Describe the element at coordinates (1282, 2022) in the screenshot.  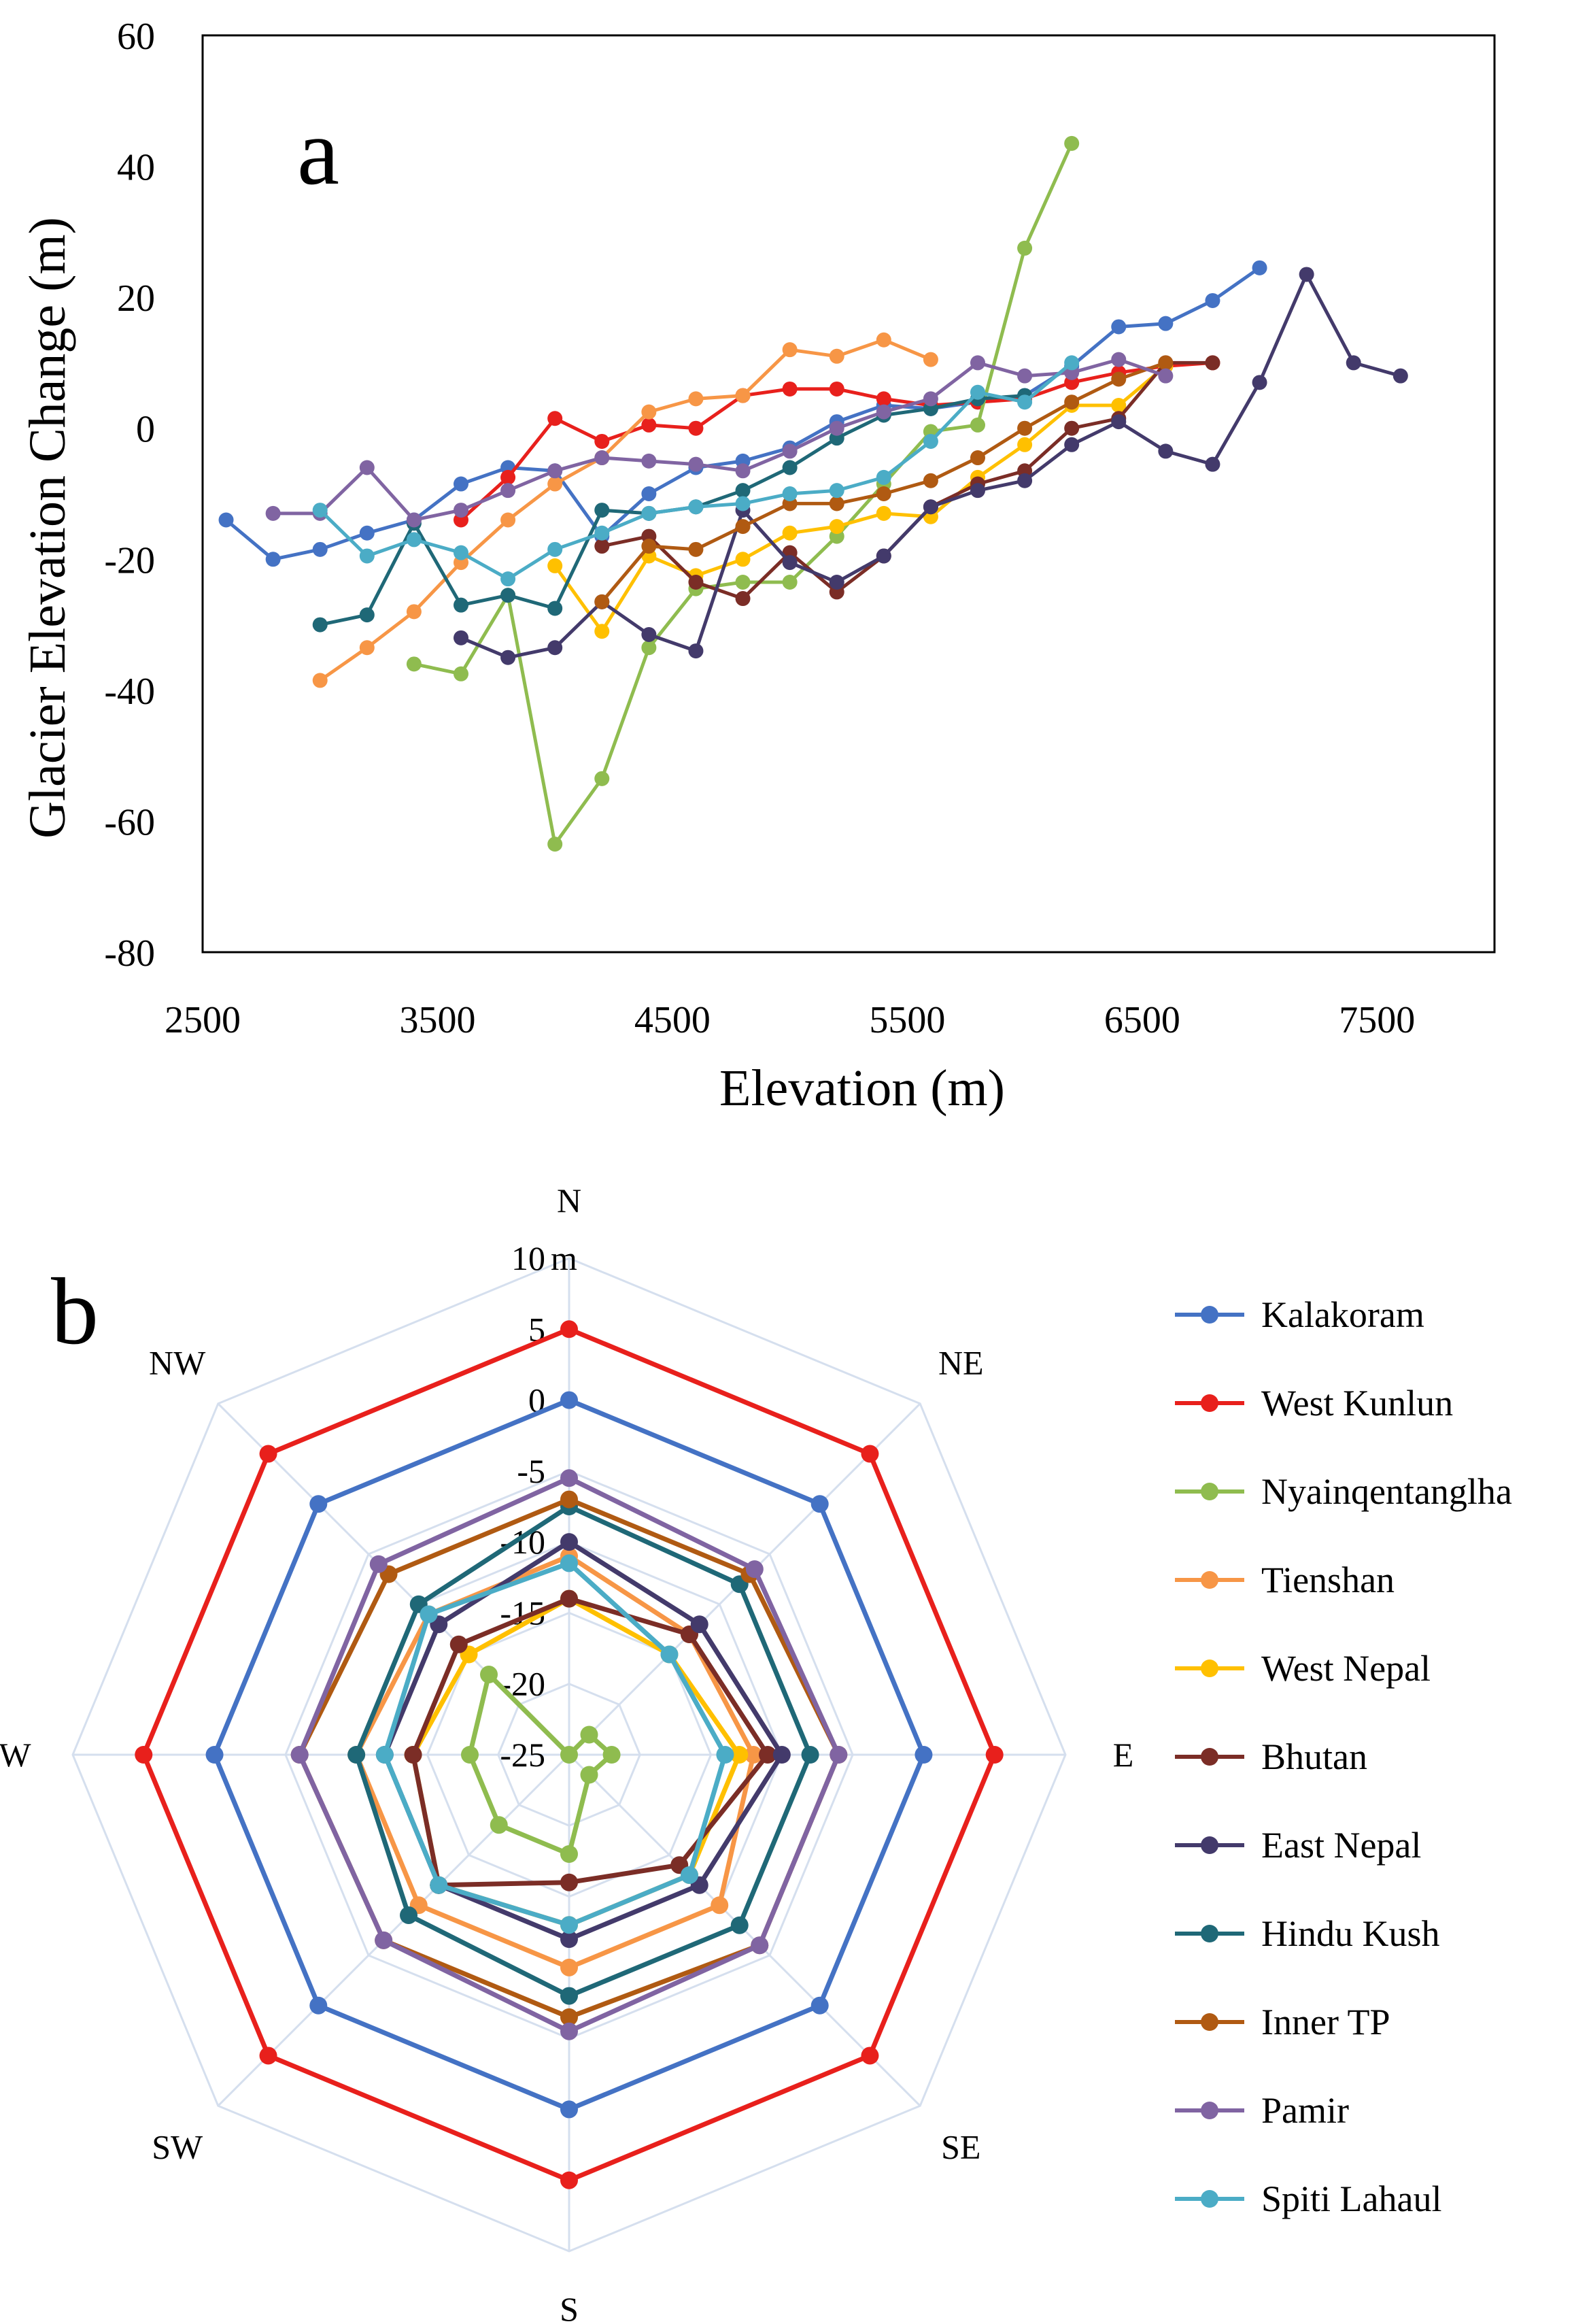
I see `legend-item: Inner TP` at that location.